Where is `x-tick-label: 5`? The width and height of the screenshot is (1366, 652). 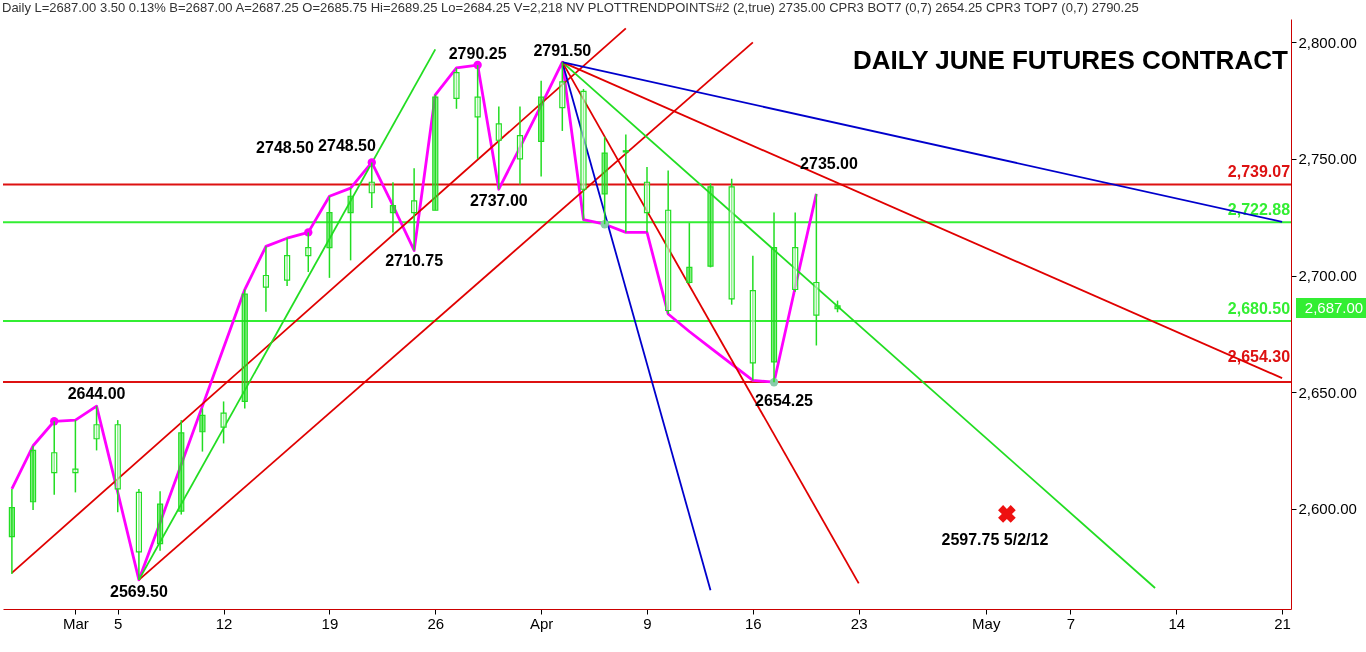 x-tick-label: 5 is located at coordinates (118, 623).